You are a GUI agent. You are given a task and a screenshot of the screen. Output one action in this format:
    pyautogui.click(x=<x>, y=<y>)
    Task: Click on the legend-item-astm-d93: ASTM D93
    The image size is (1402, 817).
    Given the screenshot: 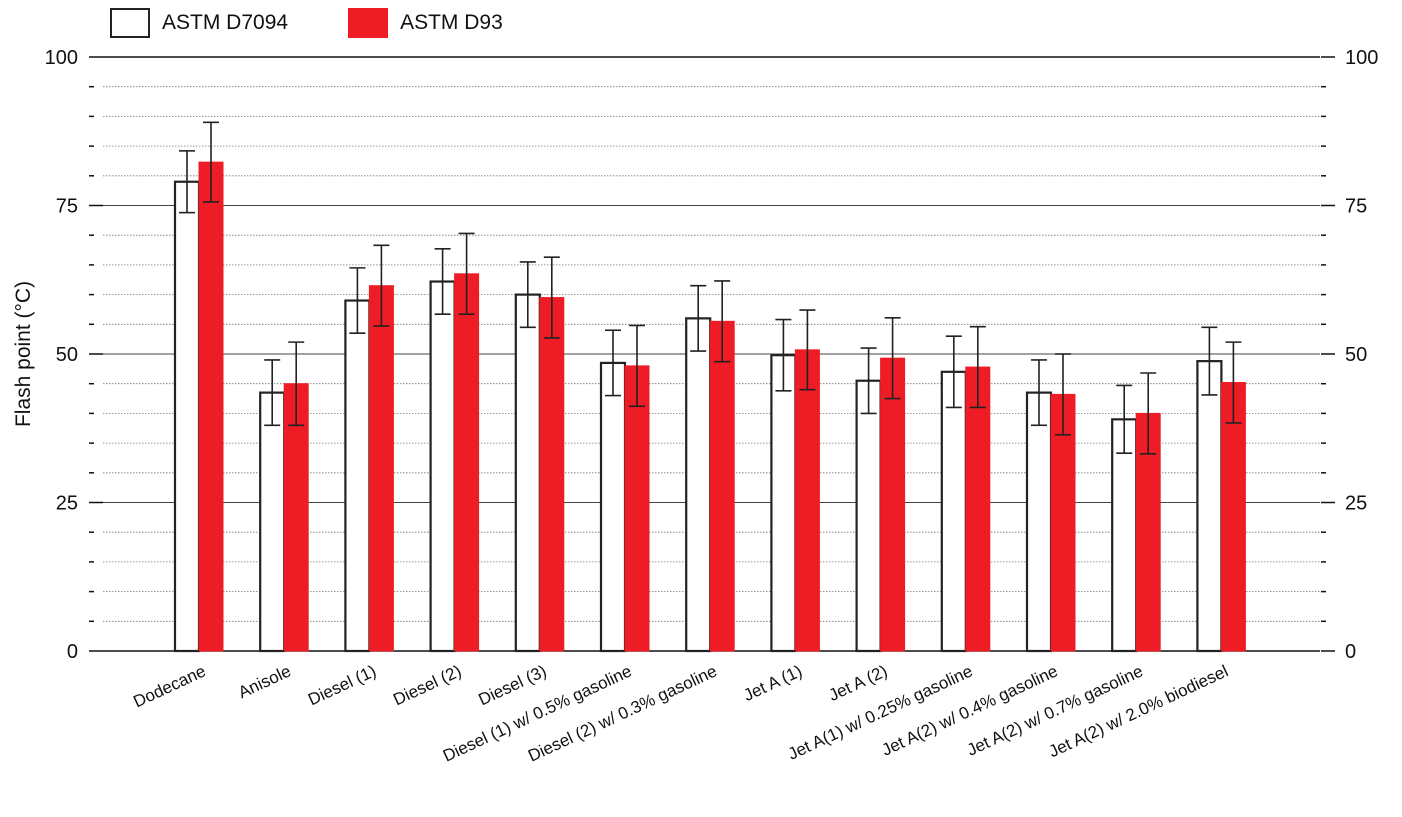 What is the action you would take?
    pyautogui.click(x=425, y=23)
    